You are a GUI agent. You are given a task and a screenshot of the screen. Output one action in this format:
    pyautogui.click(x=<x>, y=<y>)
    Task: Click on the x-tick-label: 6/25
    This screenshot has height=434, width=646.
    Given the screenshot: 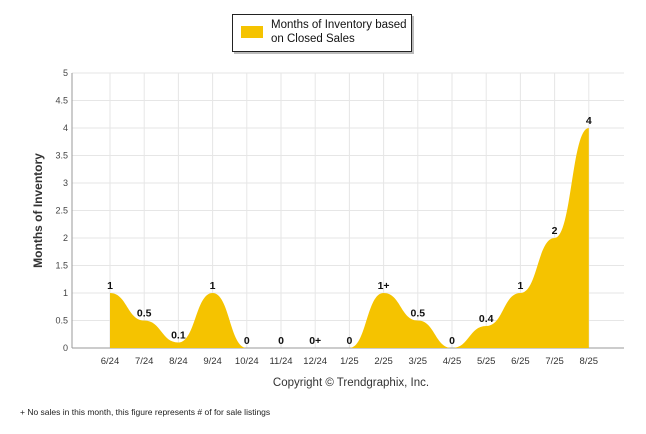 What is the action you would take?
    pyautogui.click(x=520, y=361)
    